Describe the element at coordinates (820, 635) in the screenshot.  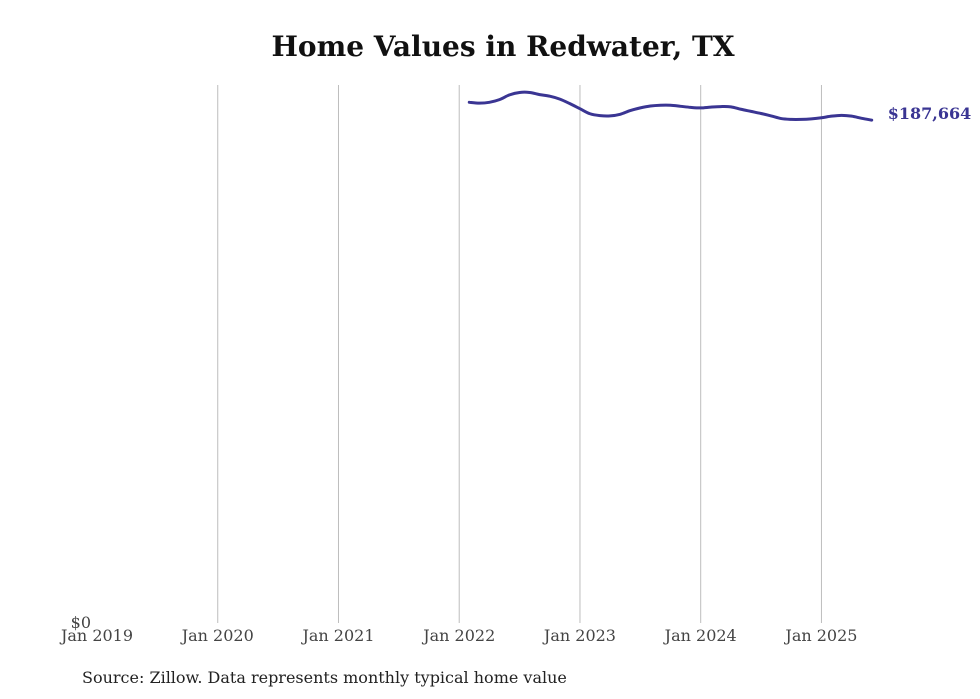
I see `x-tick-label: Jan 2025` at that location.